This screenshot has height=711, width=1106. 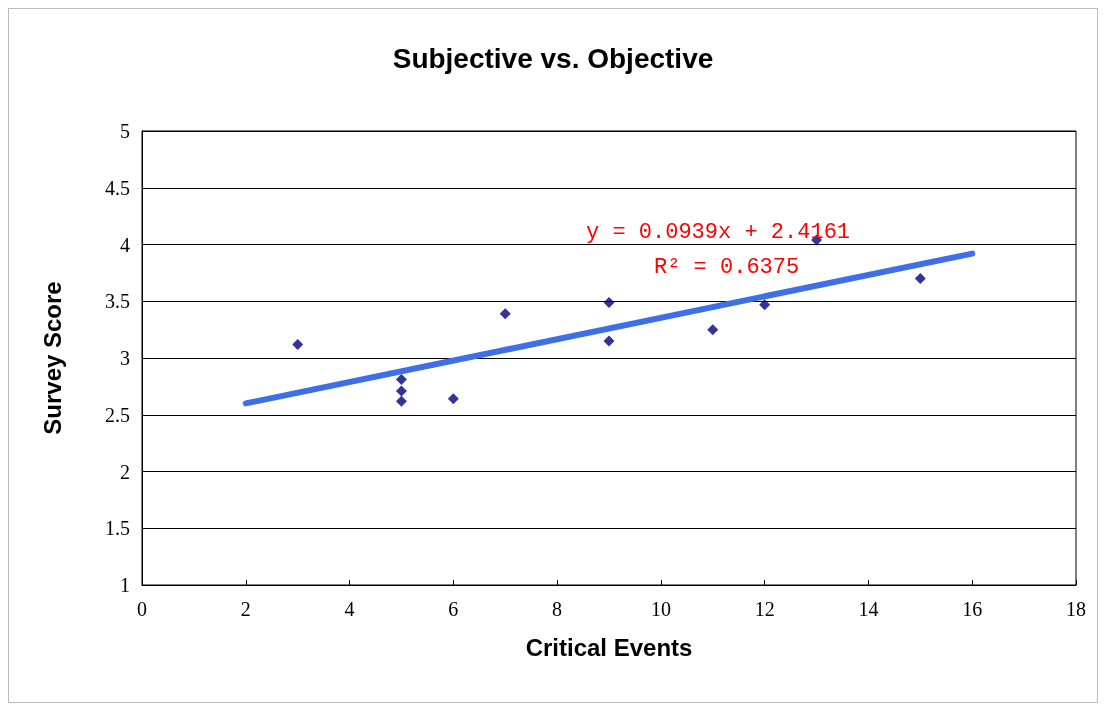 I want to click on y-axis-title: Survey Score, so click(x=52, y=358).